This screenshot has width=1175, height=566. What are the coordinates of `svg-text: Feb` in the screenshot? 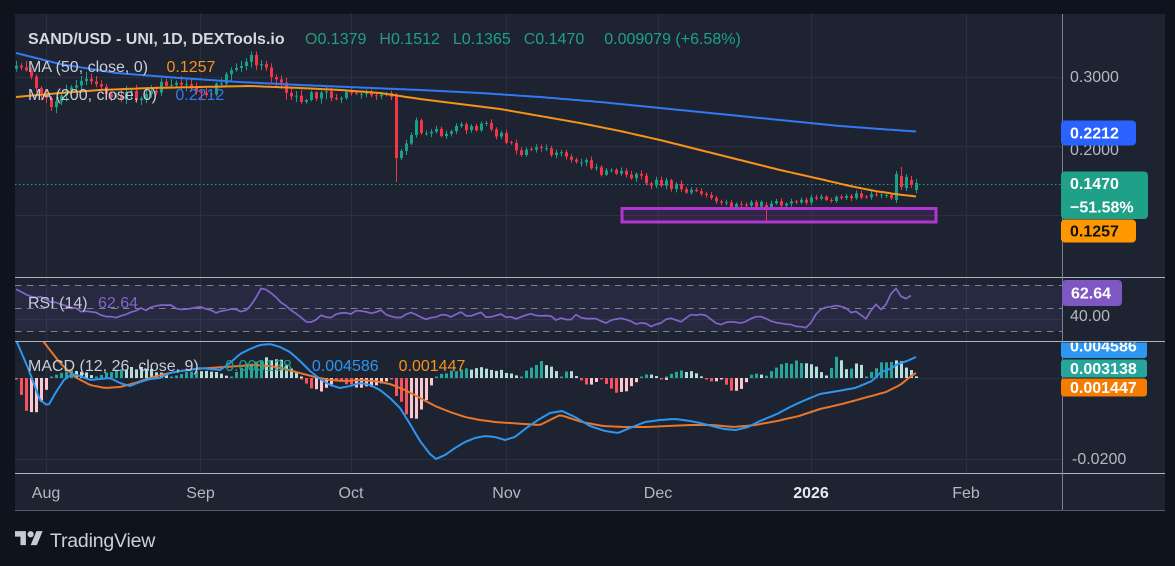 It's located at (966, 493).